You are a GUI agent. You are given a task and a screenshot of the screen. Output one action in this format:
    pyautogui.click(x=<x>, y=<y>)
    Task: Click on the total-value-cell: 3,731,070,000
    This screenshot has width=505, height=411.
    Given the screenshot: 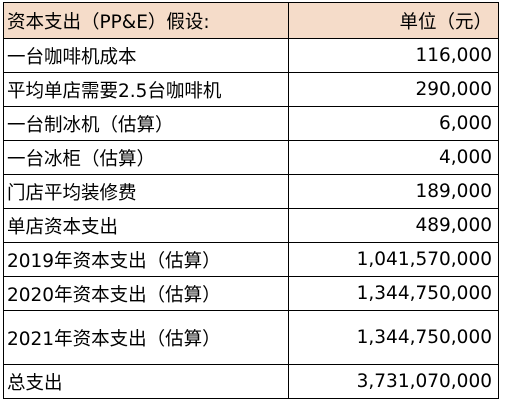 What is the action you would take?
    pyautogui.click(x=393, y=381)
    